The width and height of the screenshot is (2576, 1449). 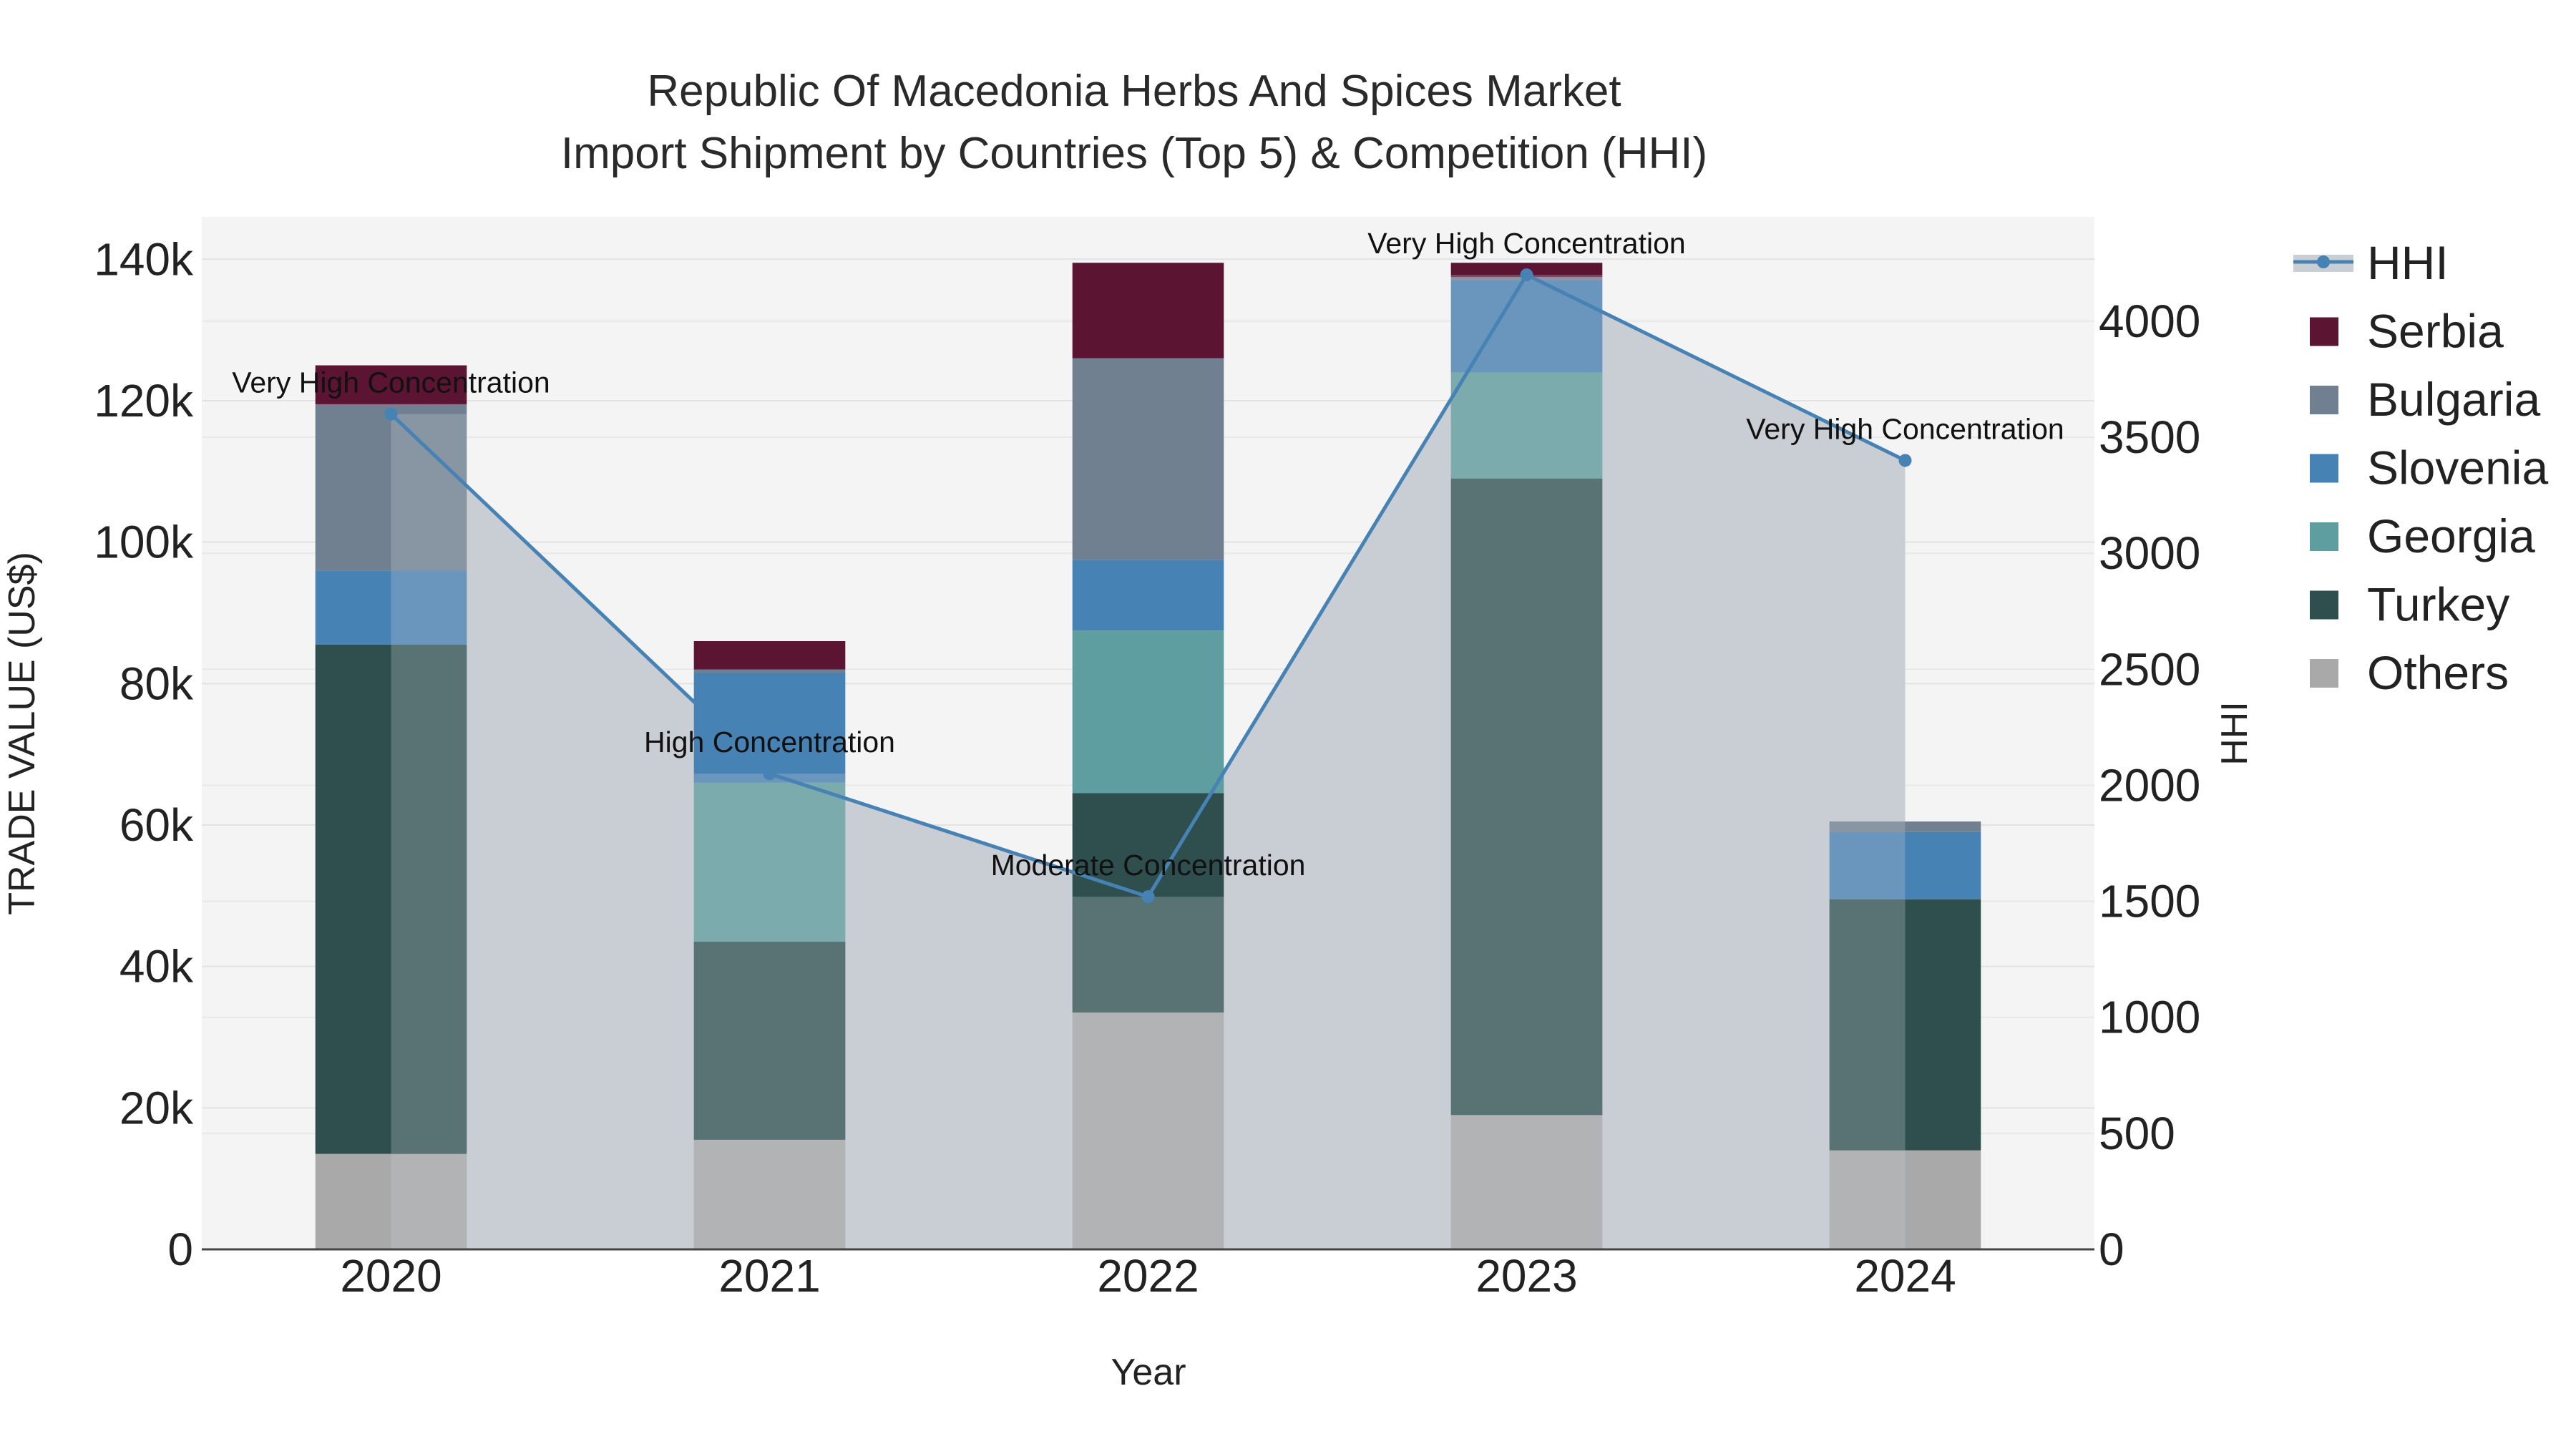 What do you see at coordinates (769, 742) in the screenshot?
I see `hhi-annotation-2021: High Concentration` at bounding box center [769, 742].